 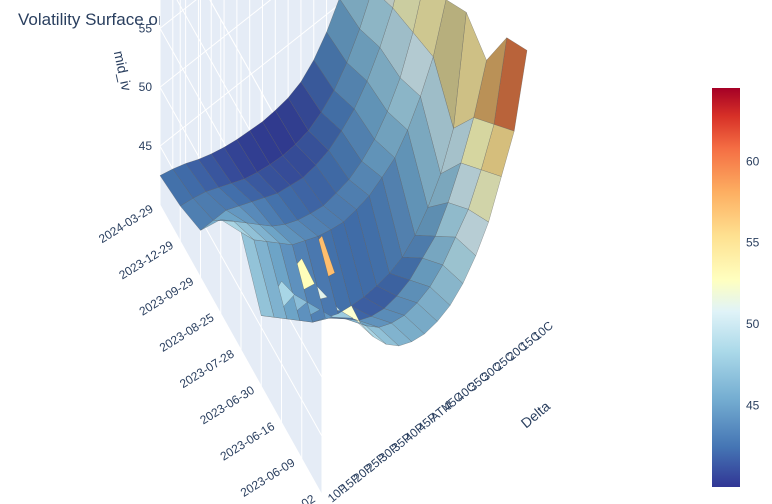 What do you see at coordinates (266, 100) in the screenshot?
I see `wall-grid-line` at bounding box center [266, 100].